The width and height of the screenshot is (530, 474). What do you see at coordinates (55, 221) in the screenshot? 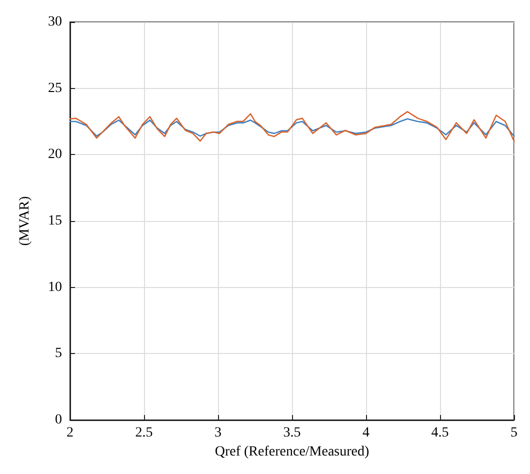
I see `y-tick-label: 15` at bounding box center [55, 221].